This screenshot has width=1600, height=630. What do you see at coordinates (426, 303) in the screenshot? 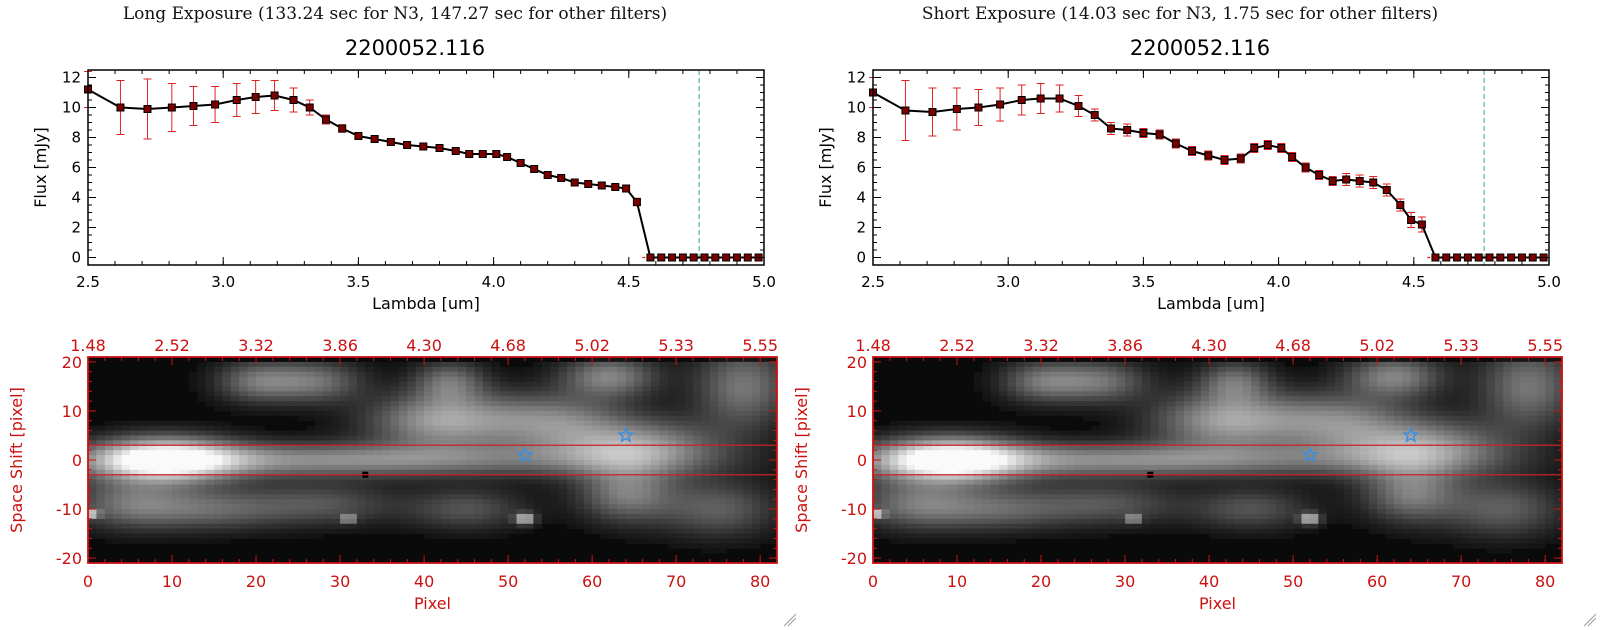
I see `x-axis-label: Lambda [um]` at bounding box center [426, 303].